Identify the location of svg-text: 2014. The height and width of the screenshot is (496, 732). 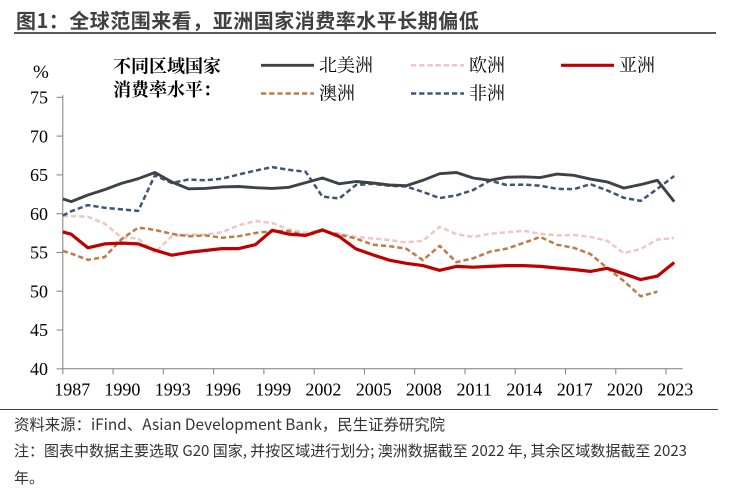
(524, 390).